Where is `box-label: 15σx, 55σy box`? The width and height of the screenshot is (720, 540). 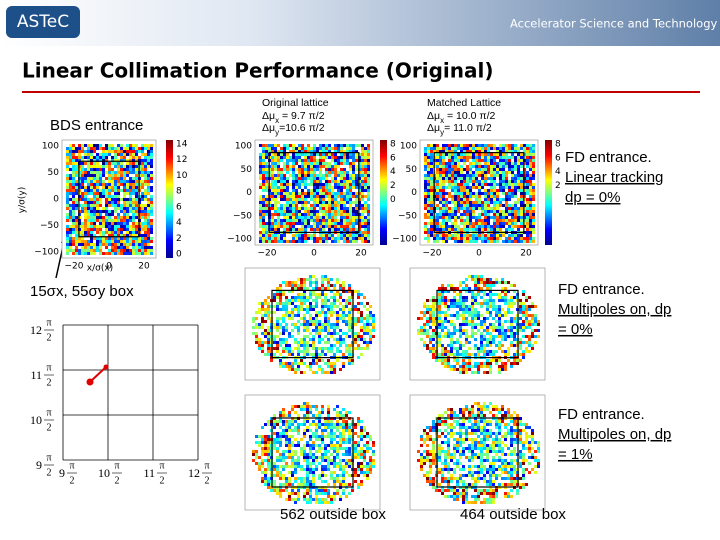 box-label: 15σx, 55σy box is located at coordinates (82, 291).